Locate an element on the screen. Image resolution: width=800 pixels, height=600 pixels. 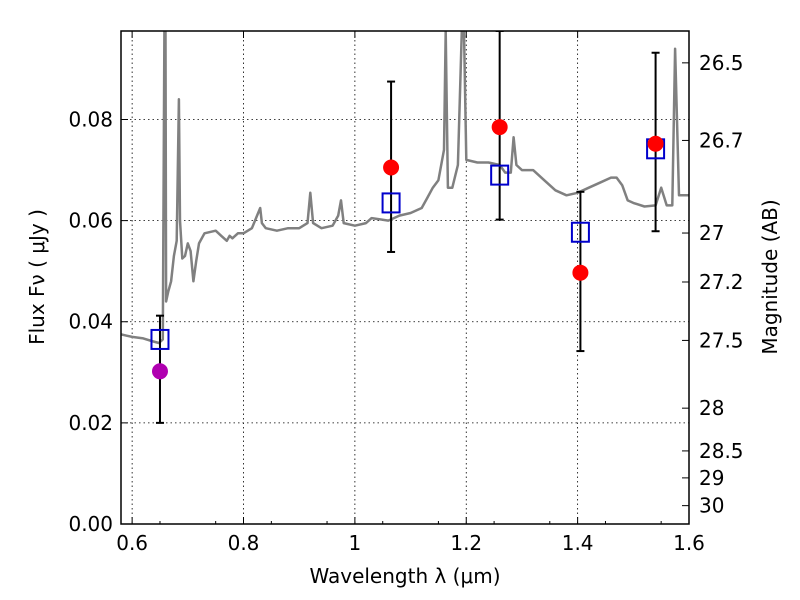
y-tick-label: 0.00 is located at coordinates (90, 524).